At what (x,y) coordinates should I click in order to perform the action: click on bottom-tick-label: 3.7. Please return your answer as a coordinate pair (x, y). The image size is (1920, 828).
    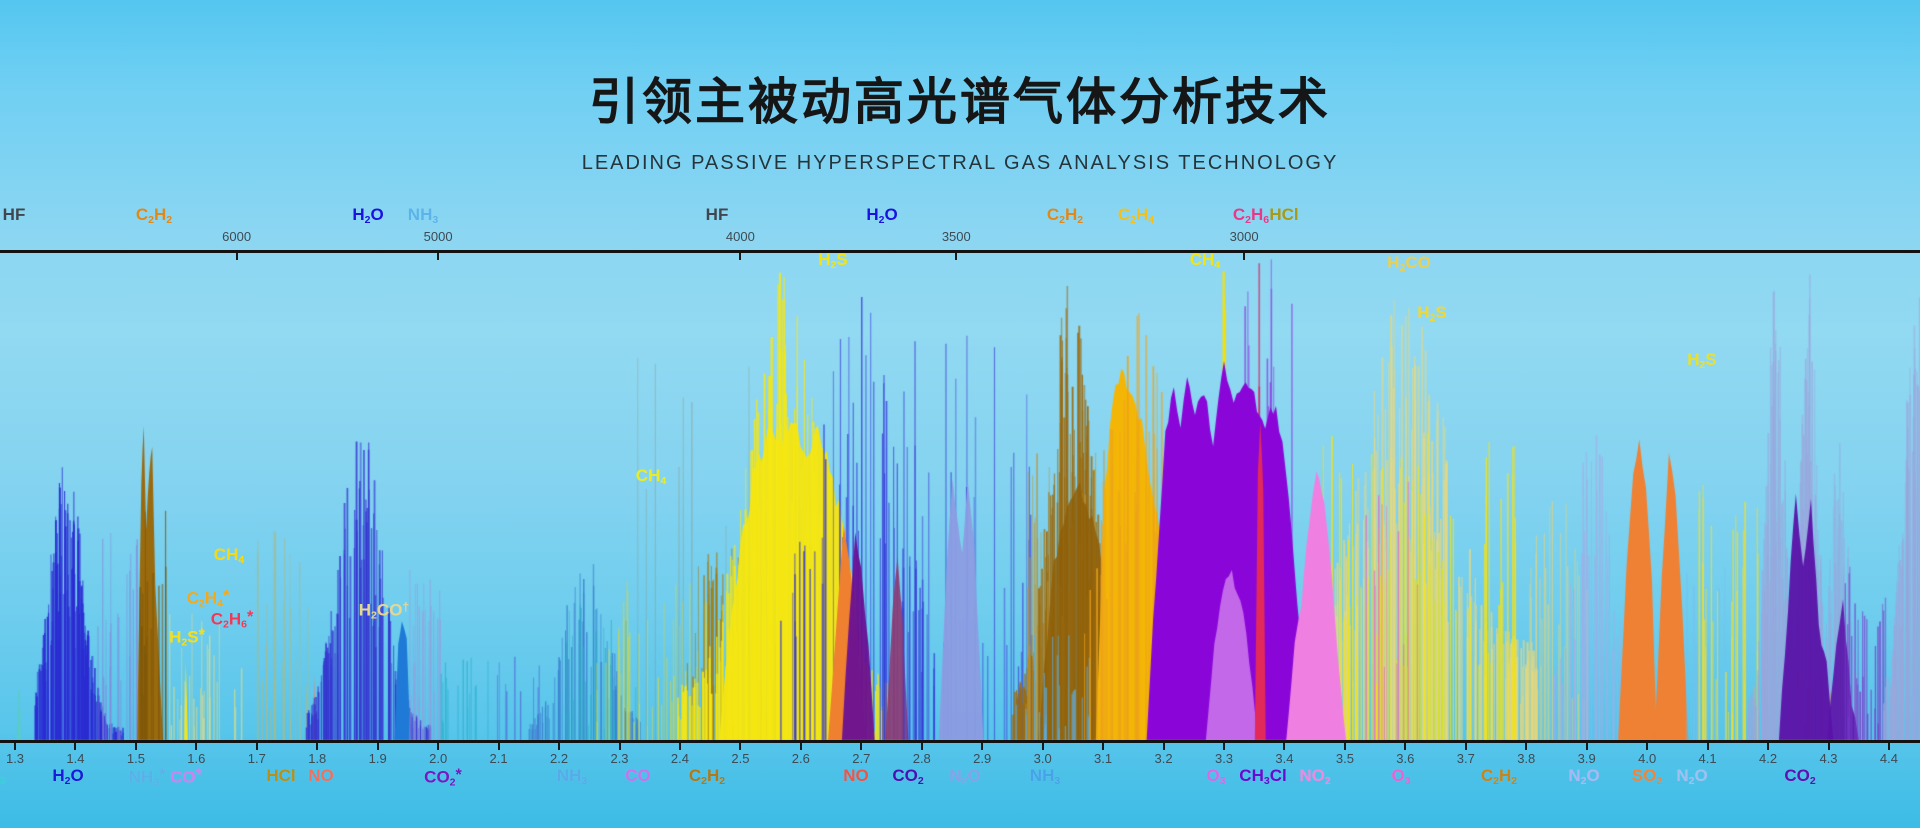
    Looking at the image, I should click on (1465, 758).